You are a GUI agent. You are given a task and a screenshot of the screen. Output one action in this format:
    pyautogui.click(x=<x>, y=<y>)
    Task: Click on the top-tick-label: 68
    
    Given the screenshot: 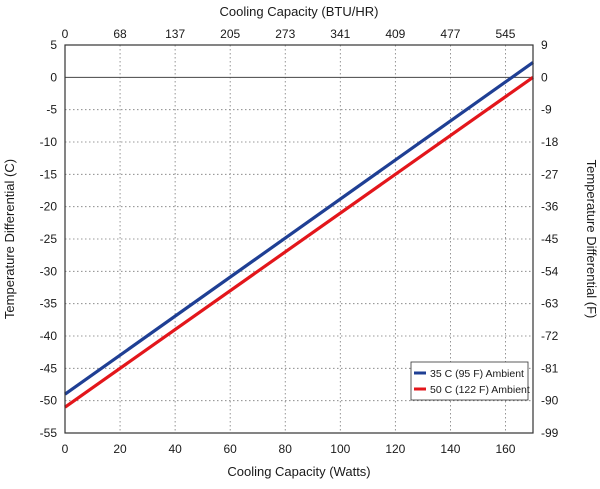 What is the action you would take?
    pyautogui.click(x=120, y=34)
    